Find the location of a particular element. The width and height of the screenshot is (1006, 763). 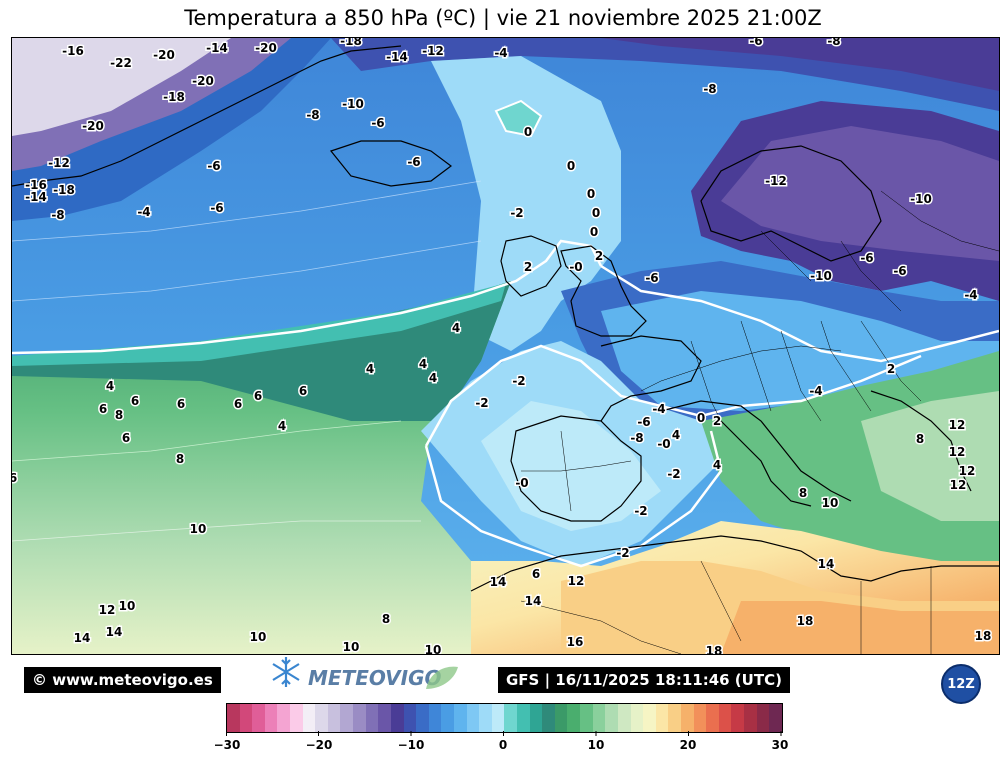

meteovigo-logo: METEOVIGO is located at coordinates (370, 675).